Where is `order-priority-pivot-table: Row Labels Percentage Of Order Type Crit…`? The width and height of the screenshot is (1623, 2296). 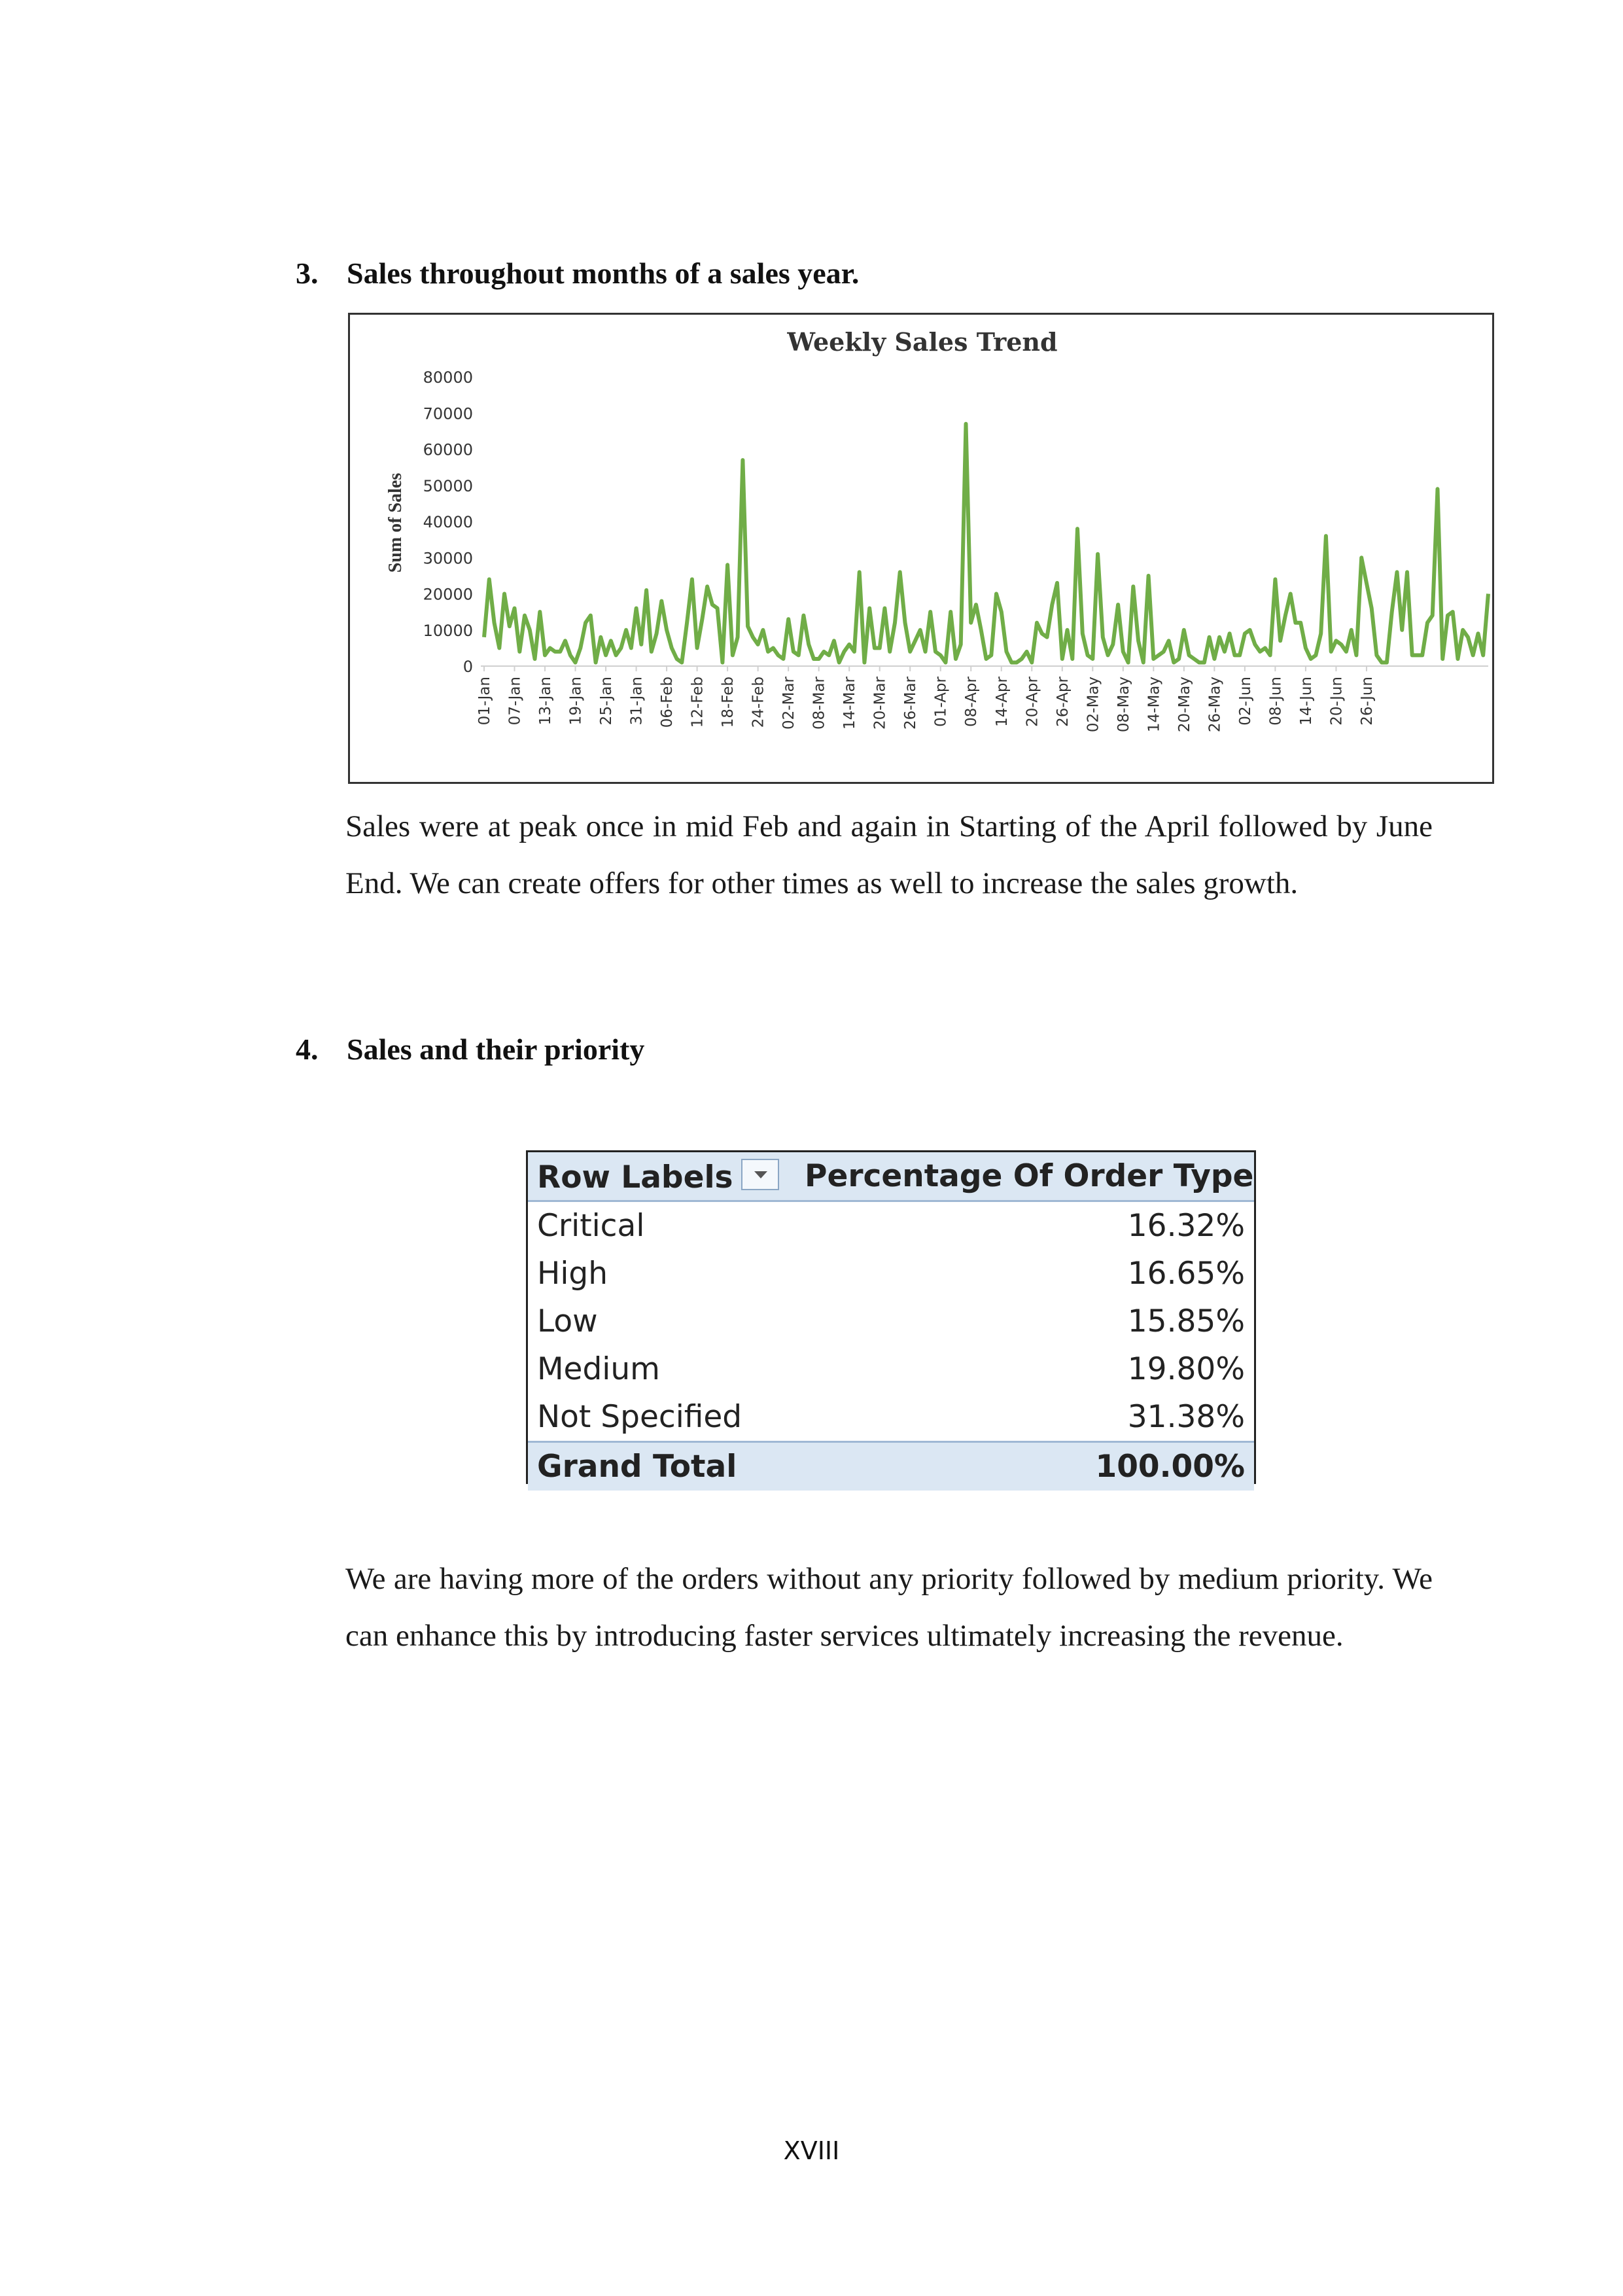 order-priority-pivot-table: Row Labels Percentage Of Order Type Crit… is located at coordinates (891, 1320).